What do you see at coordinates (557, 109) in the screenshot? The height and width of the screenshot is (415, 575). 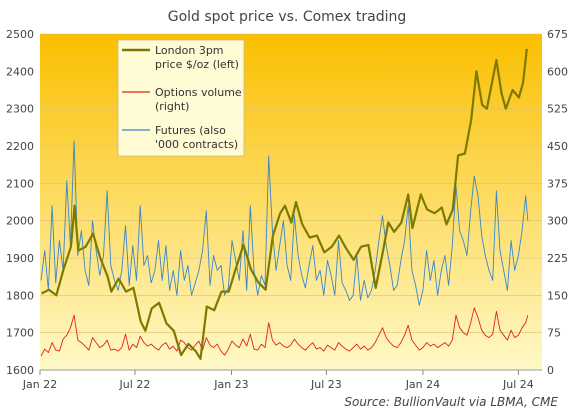 I see `right-tick-label-525: 525` at bounding box center [557, 109].